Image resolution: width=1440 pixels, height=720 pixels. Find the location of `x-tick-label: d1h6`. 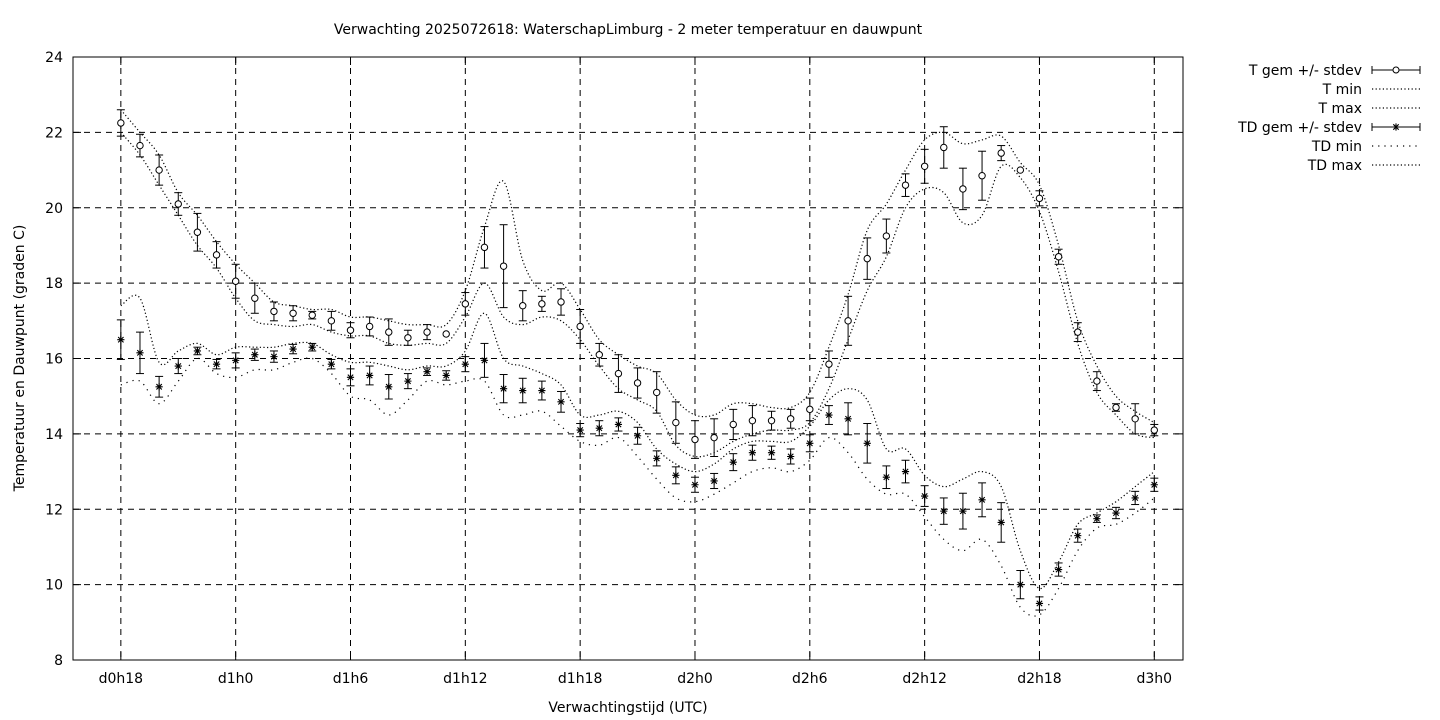

x-tick-label: d1h6 is located at coordinates (351, 679).